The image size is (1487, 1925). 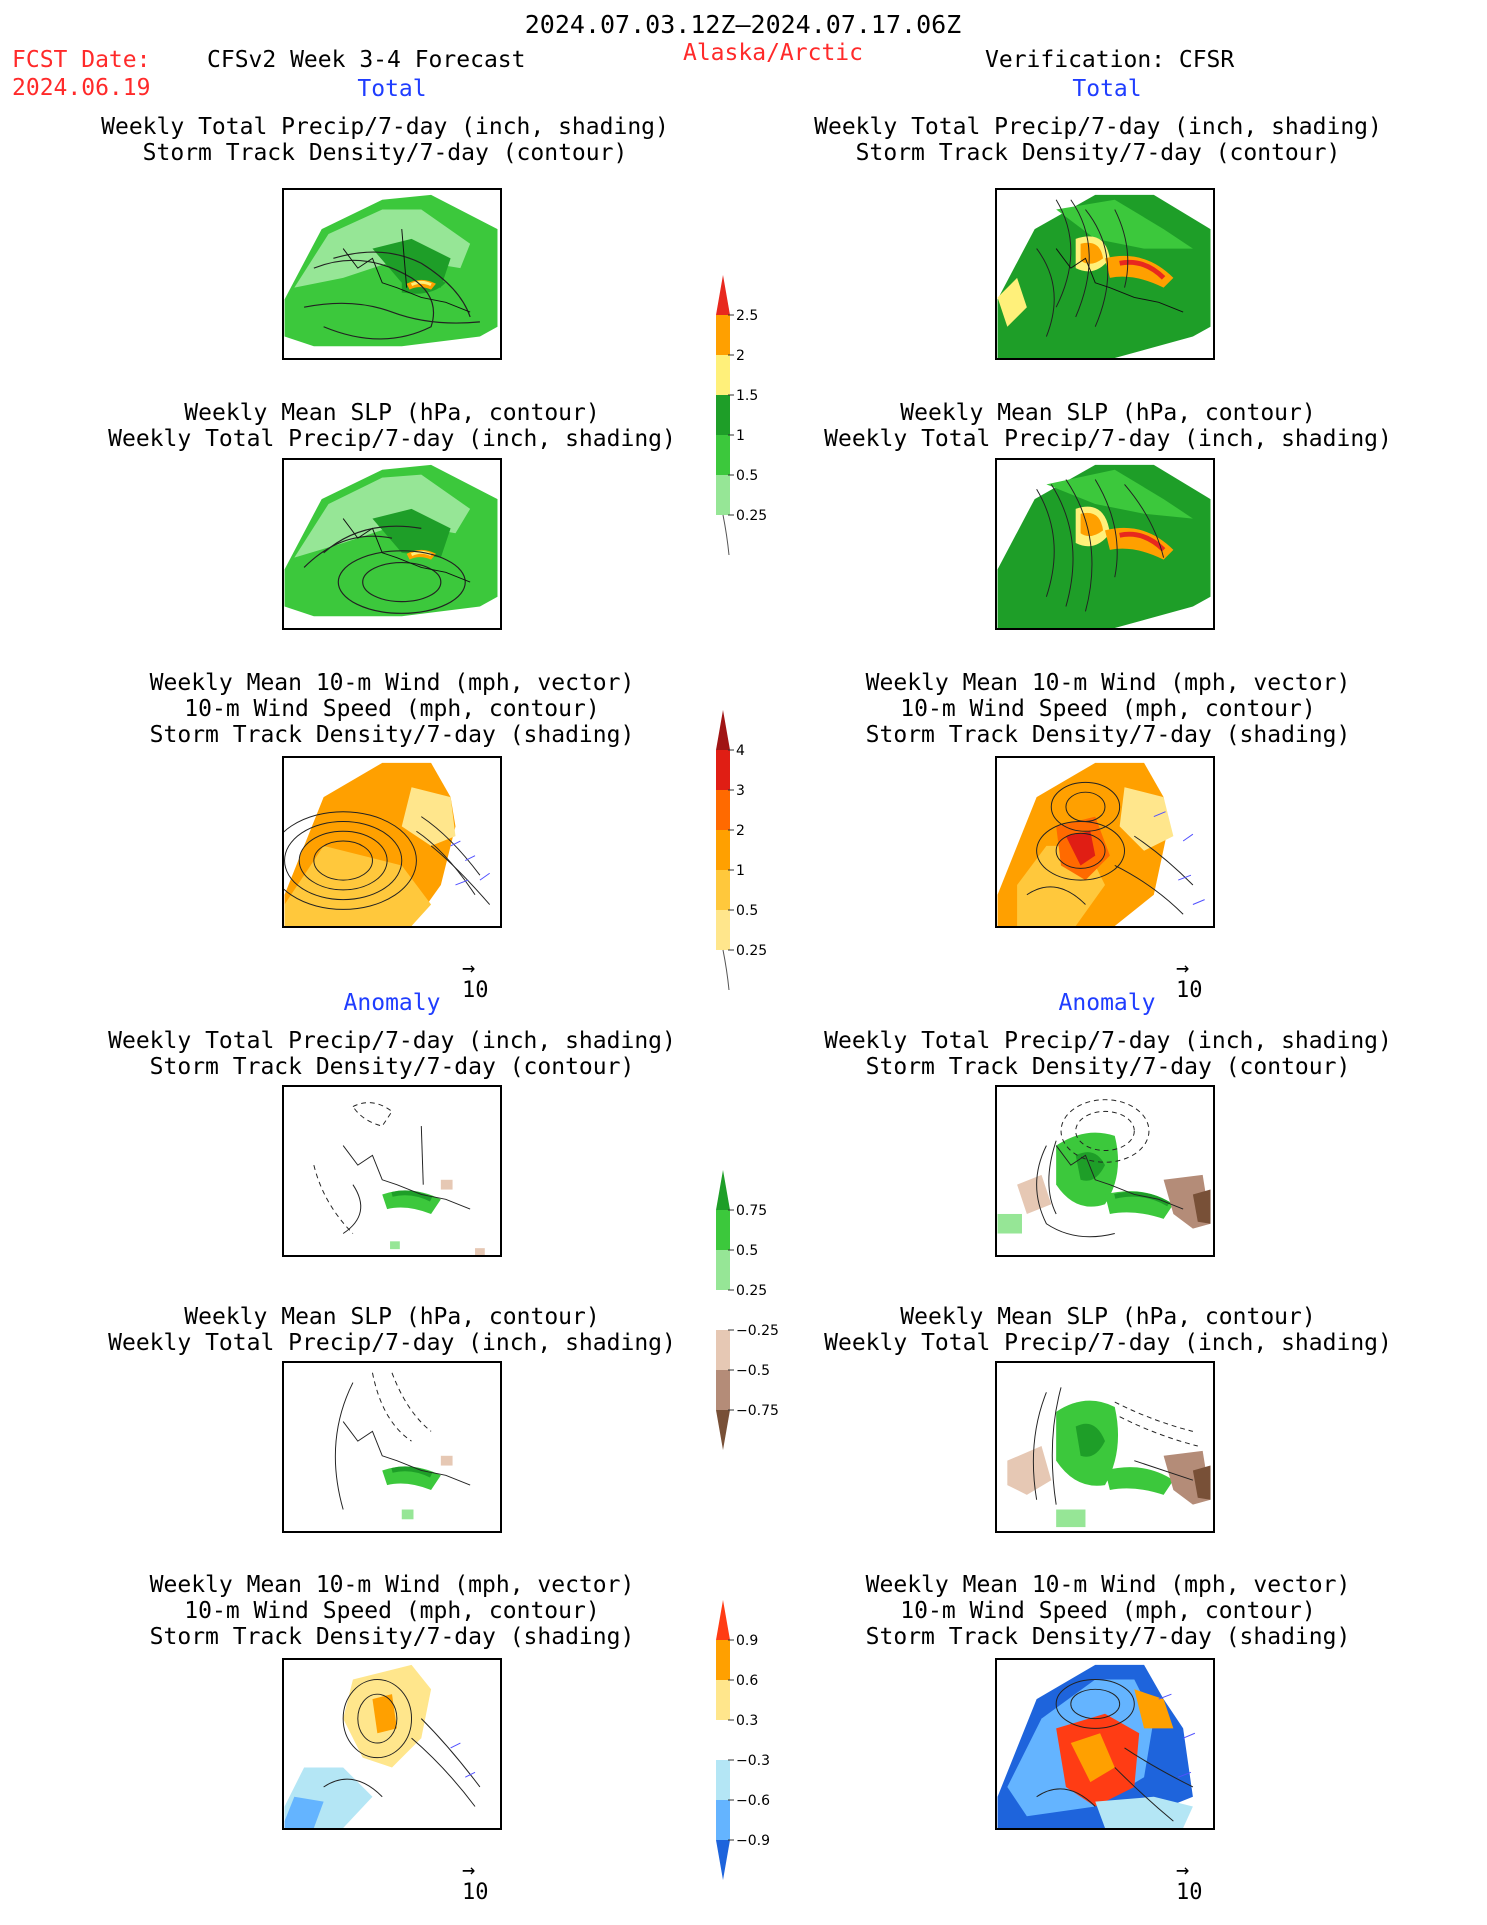 I want to click on map-cfsr-anom-slp-precip, so click(x=1105, y=1447).